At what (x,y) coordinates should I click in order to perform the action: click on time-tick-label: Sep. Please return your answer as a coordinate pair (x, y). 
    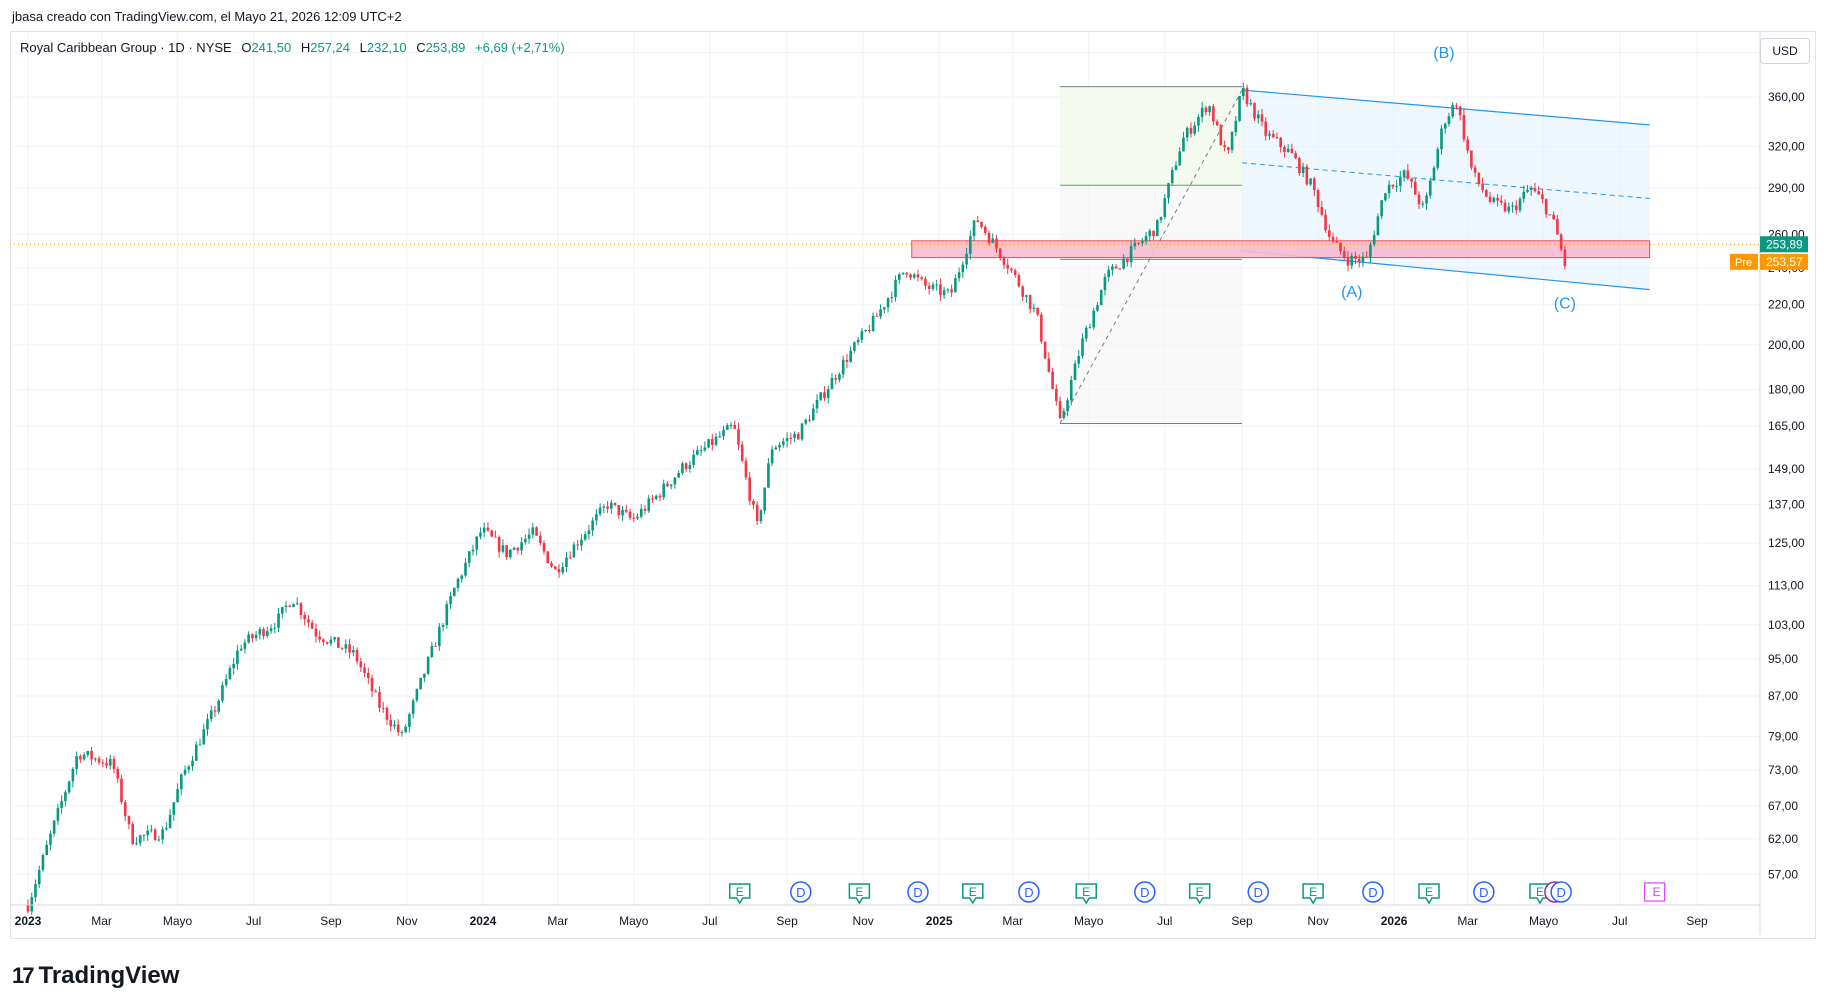
    Looking at the image, I should click on (787, 921).